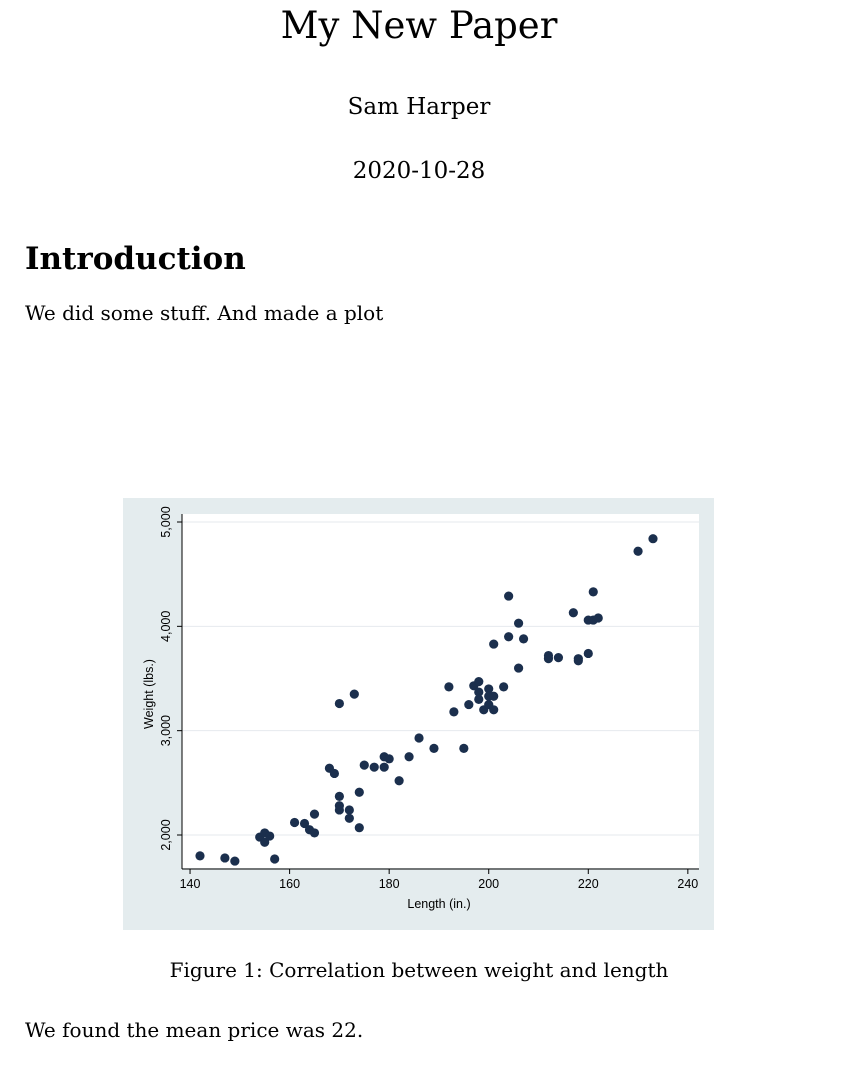  What do you see at coordinates (419, 25) in the screenshot?
I see `paper-title: My New Paper` at bounding box center [419, 25].